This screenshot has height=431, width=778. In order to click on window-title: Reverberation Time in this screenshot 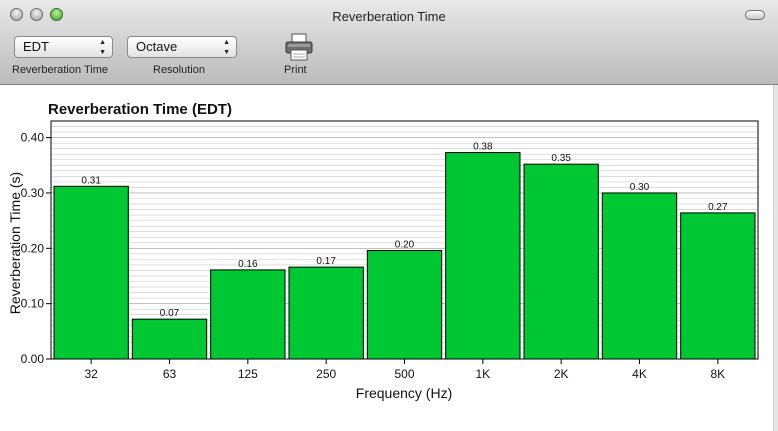, I will do `click(389, 16)`.